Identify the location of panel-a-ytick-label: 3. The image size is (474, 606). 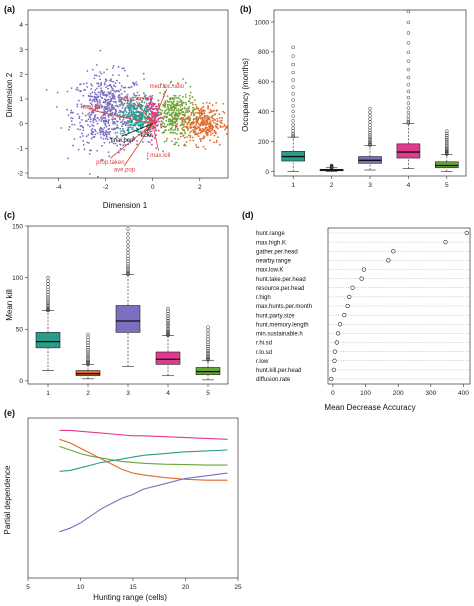
(21, 50).